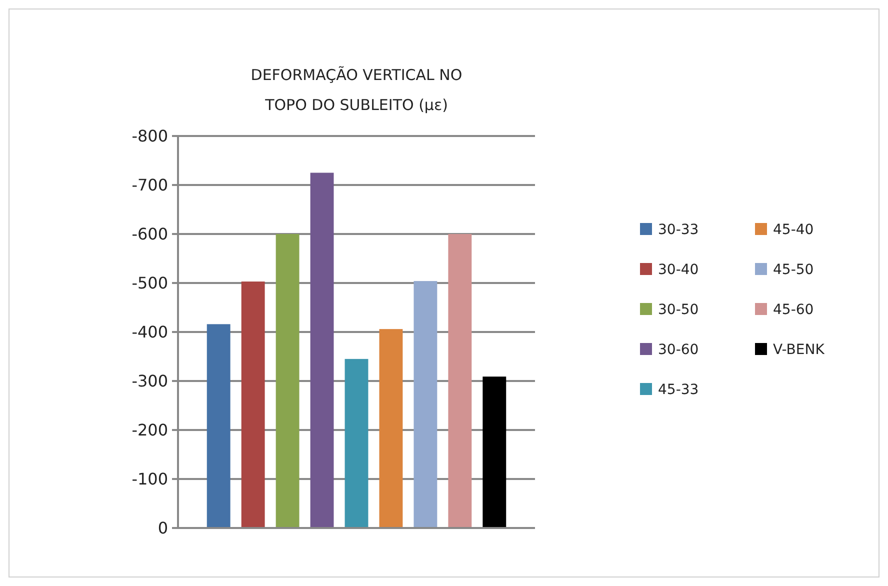  Describe the element at coordinates (150, 283) in the screenshot. I see `y-tick-label: -500` at that location.